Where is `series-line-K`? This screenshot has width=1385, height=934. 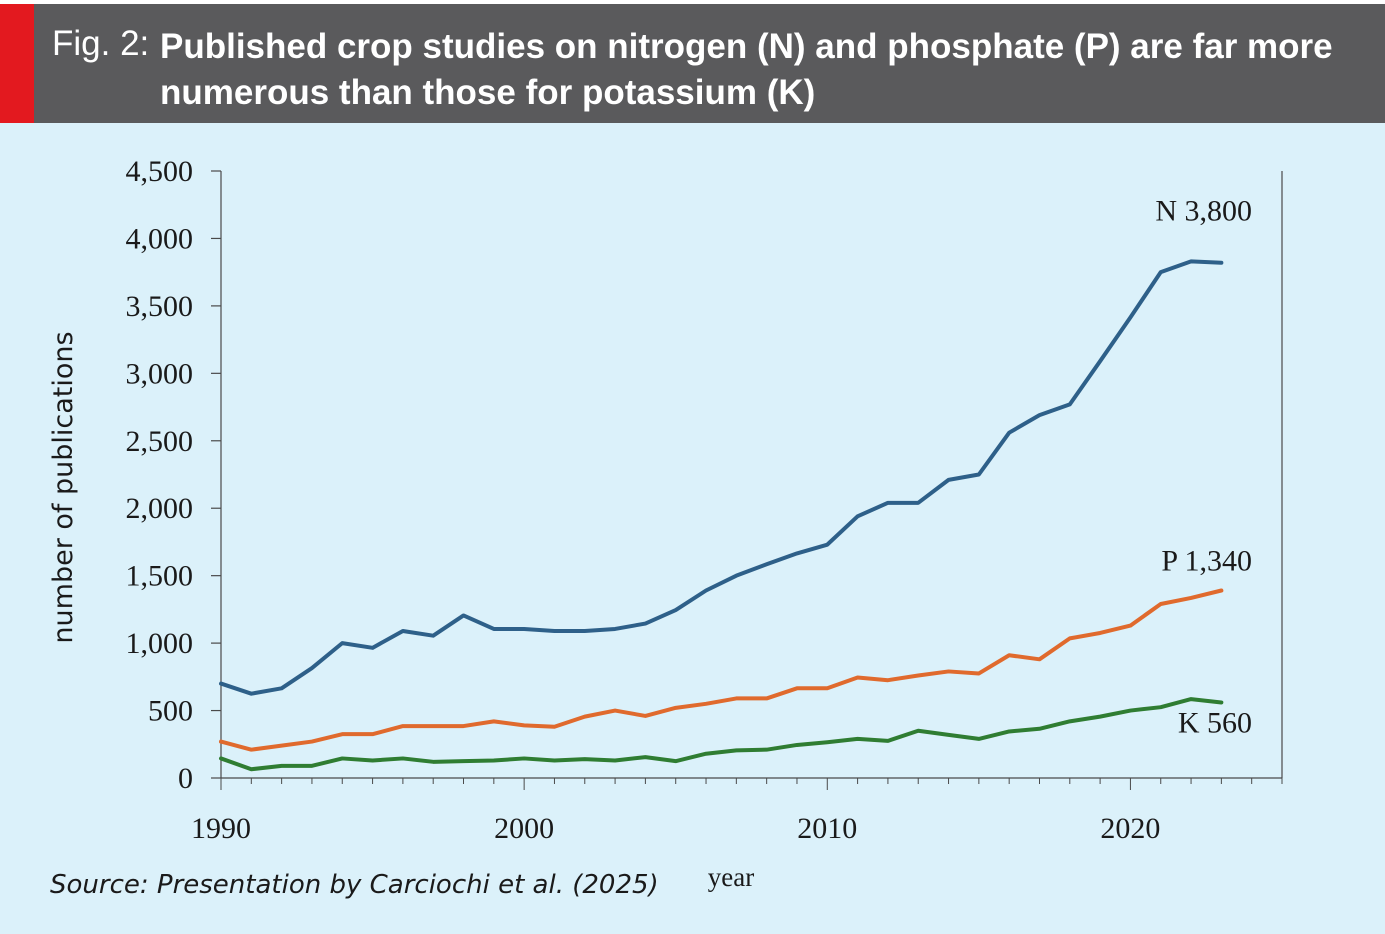 series-line-K is located at coordinates (721, 734).